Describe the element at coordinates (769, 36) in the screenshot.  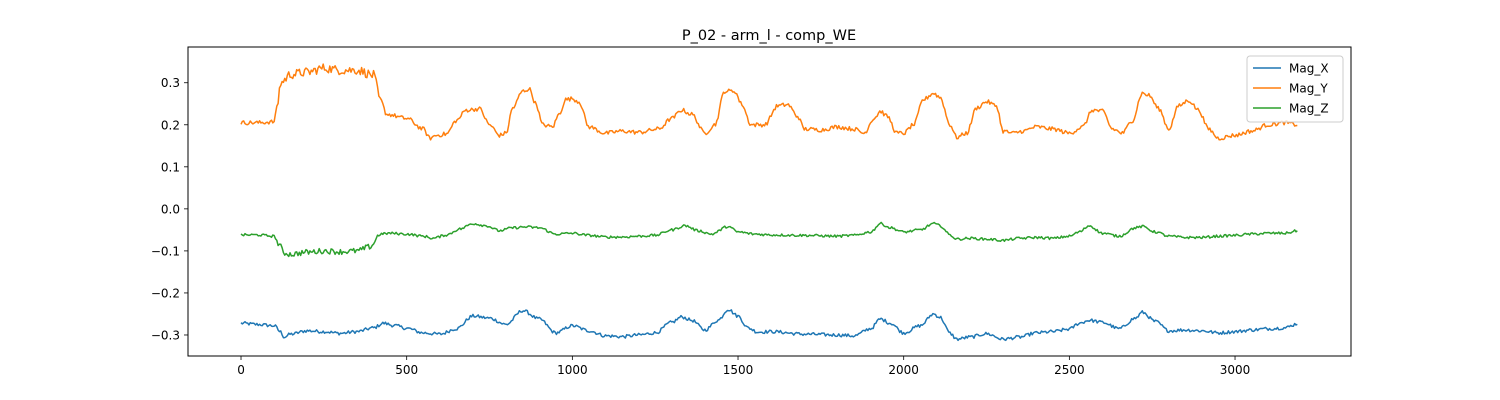
I see `chart-title: P_02 - arm_l - comp_WE` at that location.